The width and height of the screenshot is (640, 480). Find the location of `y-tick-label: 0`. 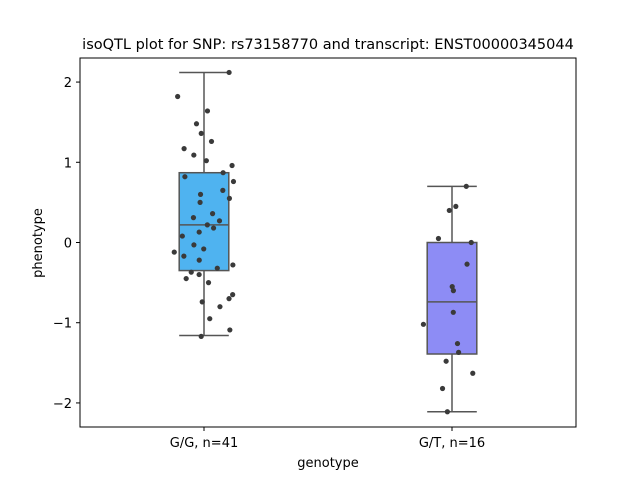

y-tick-label: 0 is located at coordinates (68, 244).